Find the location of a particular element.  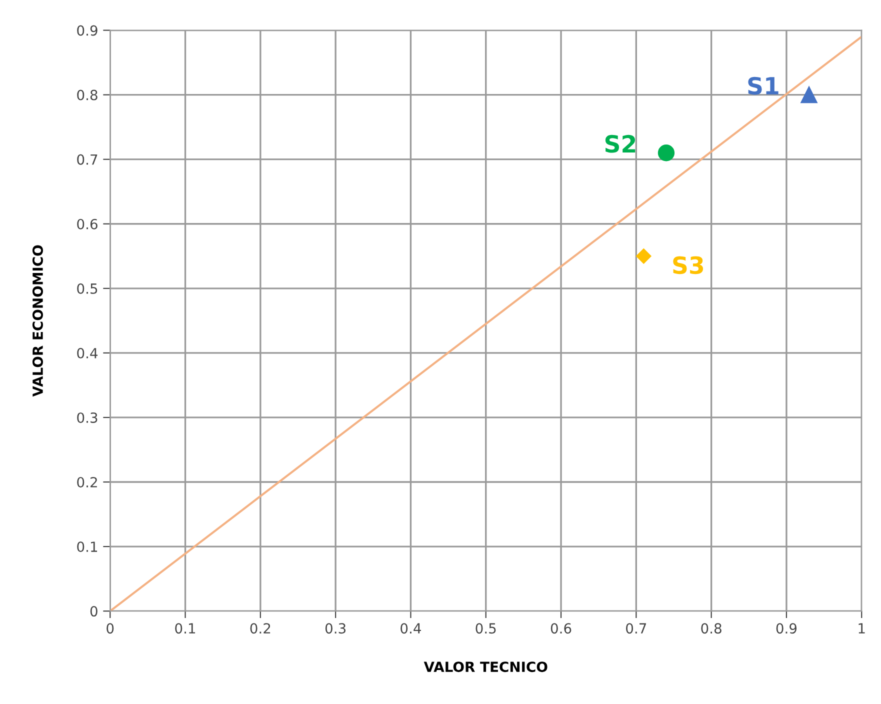

x-tick-label: 0.6 is located at coordinates (561, 628).